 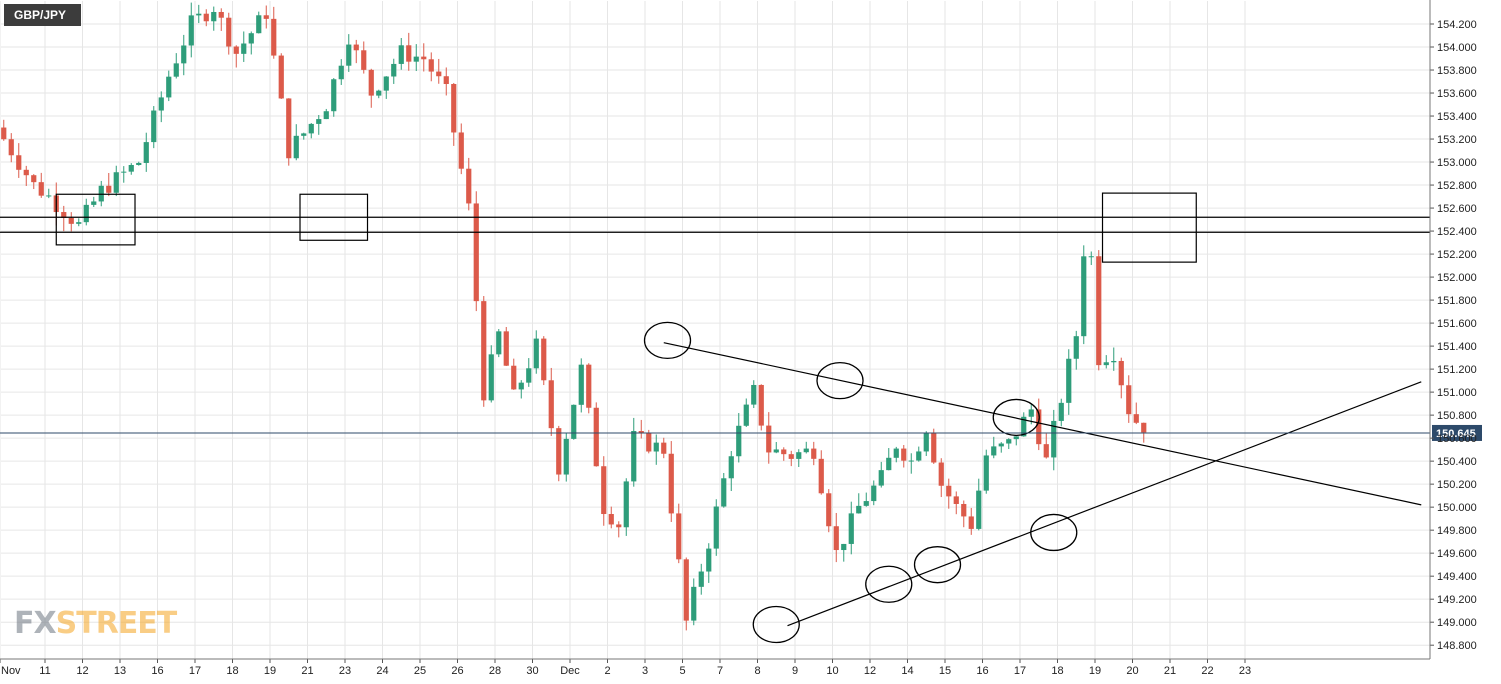 What do you see at coordinates (1457, 255) in the screenshot?
I see `y-tick-label: 152.200` at bounding box center [1457, 255].